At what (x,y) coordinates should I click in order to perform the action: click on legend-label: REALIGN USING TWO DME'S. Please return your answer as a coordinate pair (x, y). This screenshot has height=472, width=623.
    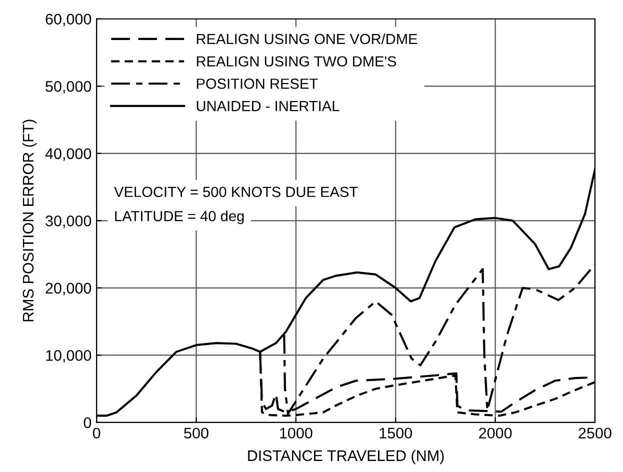
    Looking at the image, I should click on (296, 61).